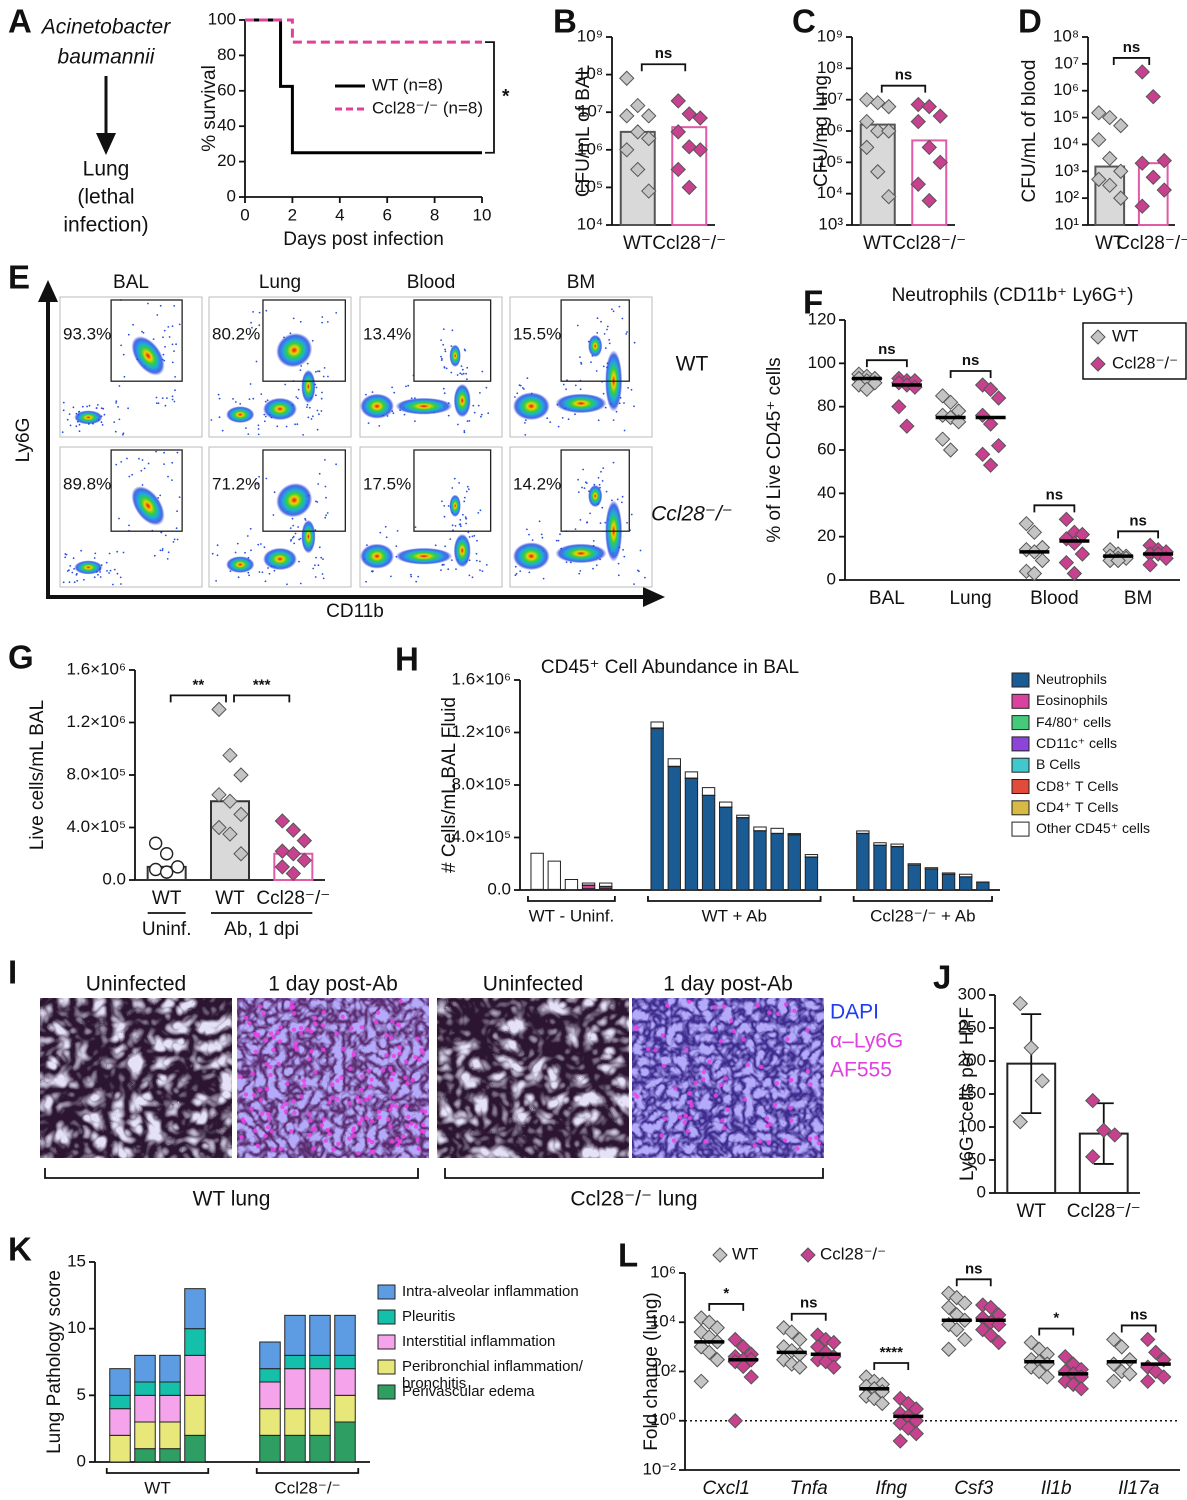 The image size is (1187, 1500). What do you see at coordinates (23, 440) in the screenshot?
I see `y-axis-label: Ly6G` at bounding box center [23, 440].